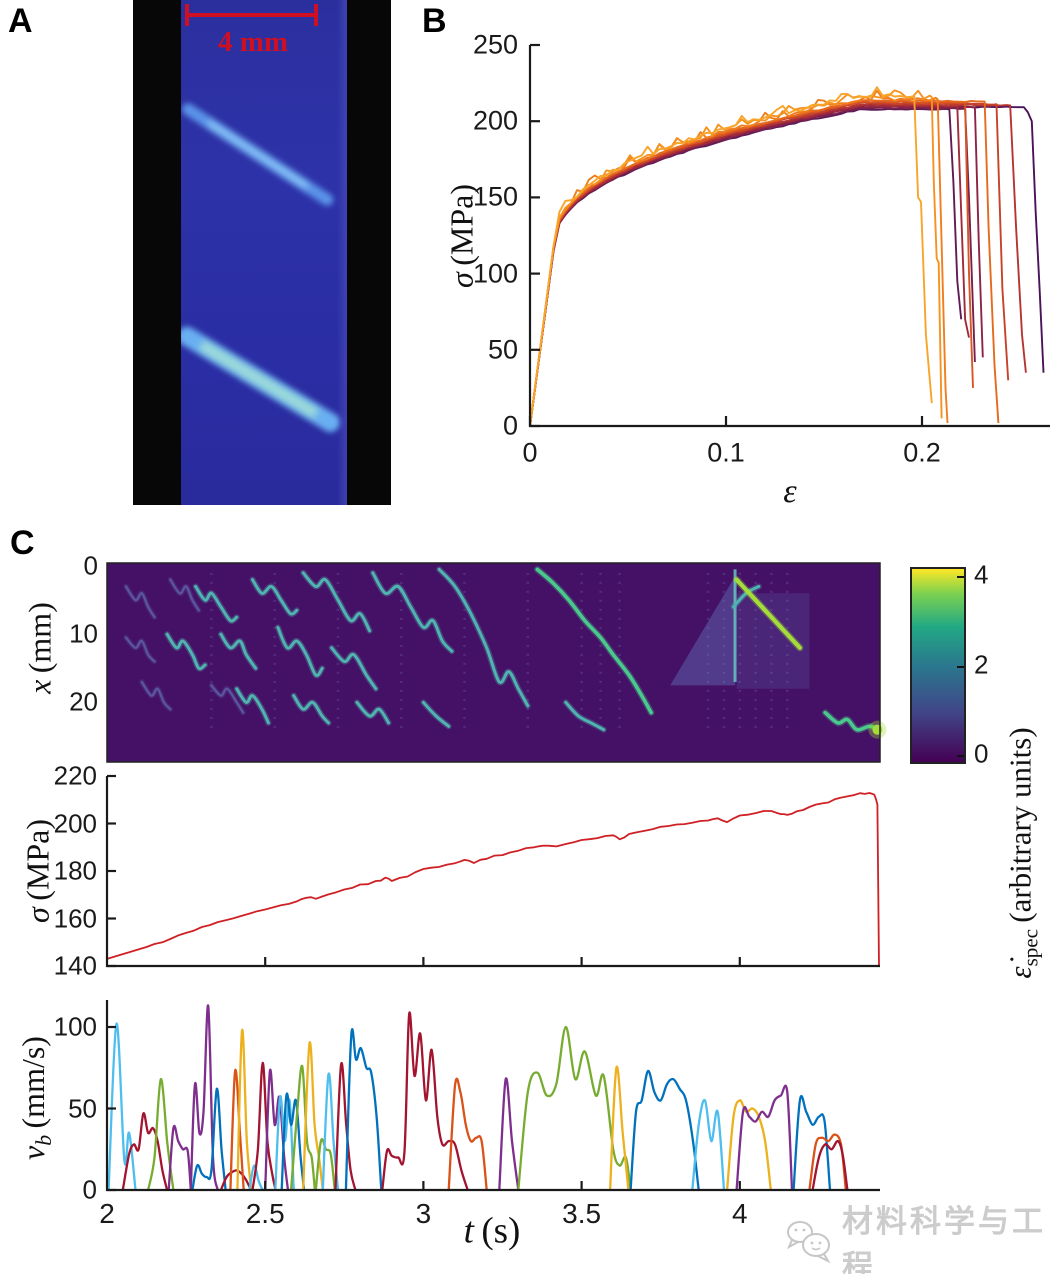 The width and height of the screenshot is (1050, 1274). Describe the element at coordinates (434, 21) in the screenshot. I see `panel-b-label: B` at that location.